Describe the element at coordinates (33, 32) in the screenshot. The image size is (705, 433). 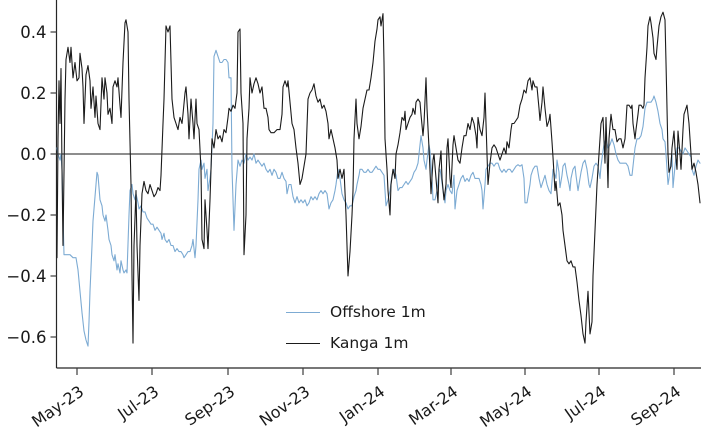
I see `y-tick-label: 0.4` at that location.